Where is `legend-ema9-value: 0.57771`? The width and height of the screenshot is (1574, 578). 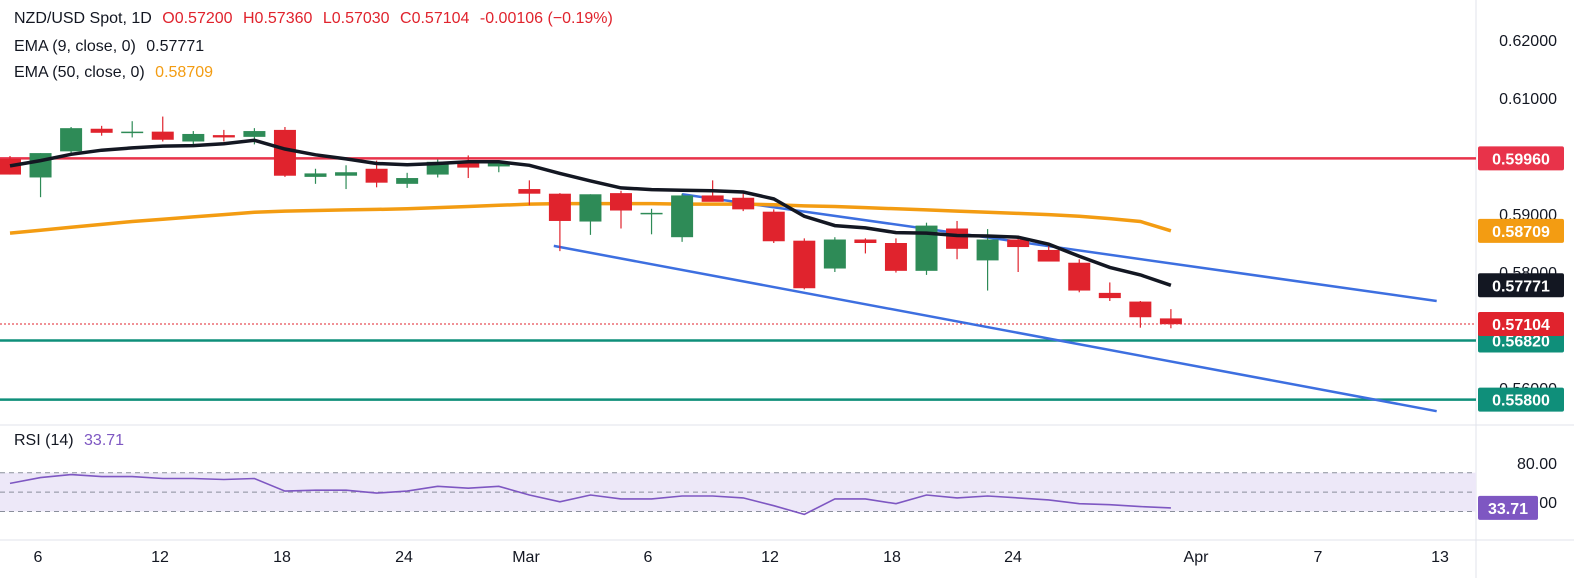
legend-ema9-value: 0.57771 is located at coordinates (175, 46).